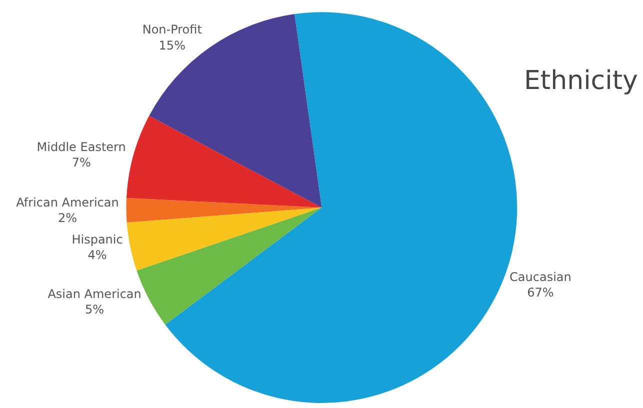 The image size is (643, 408). I want to click on slice-label: Caucasian, so click(541, 277).